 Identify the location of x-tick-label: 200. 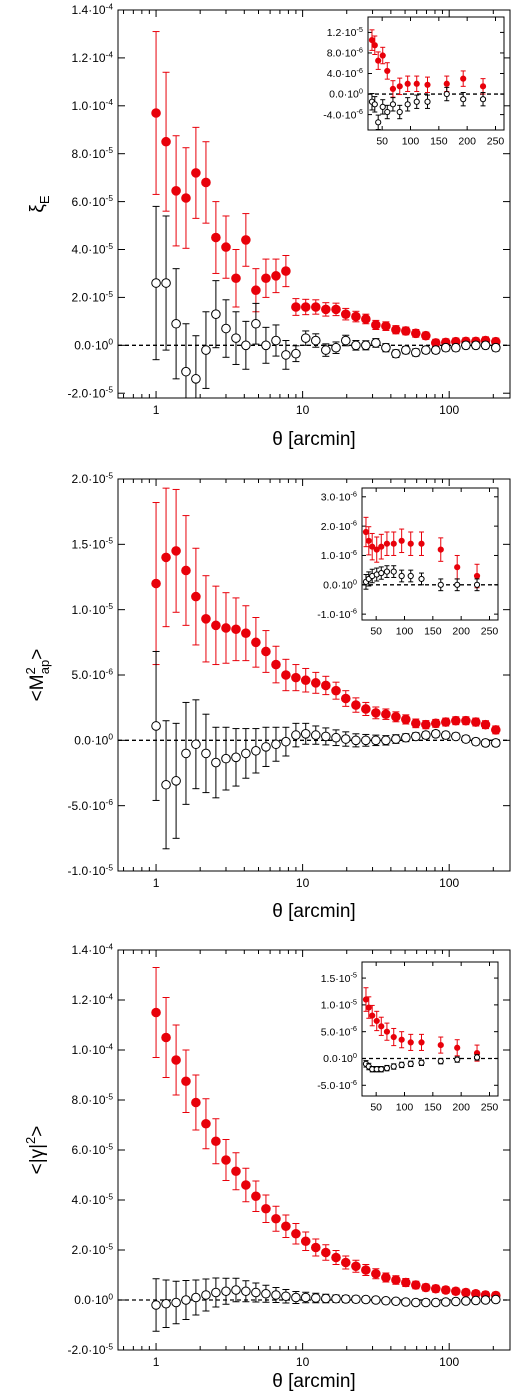
(467, 142).